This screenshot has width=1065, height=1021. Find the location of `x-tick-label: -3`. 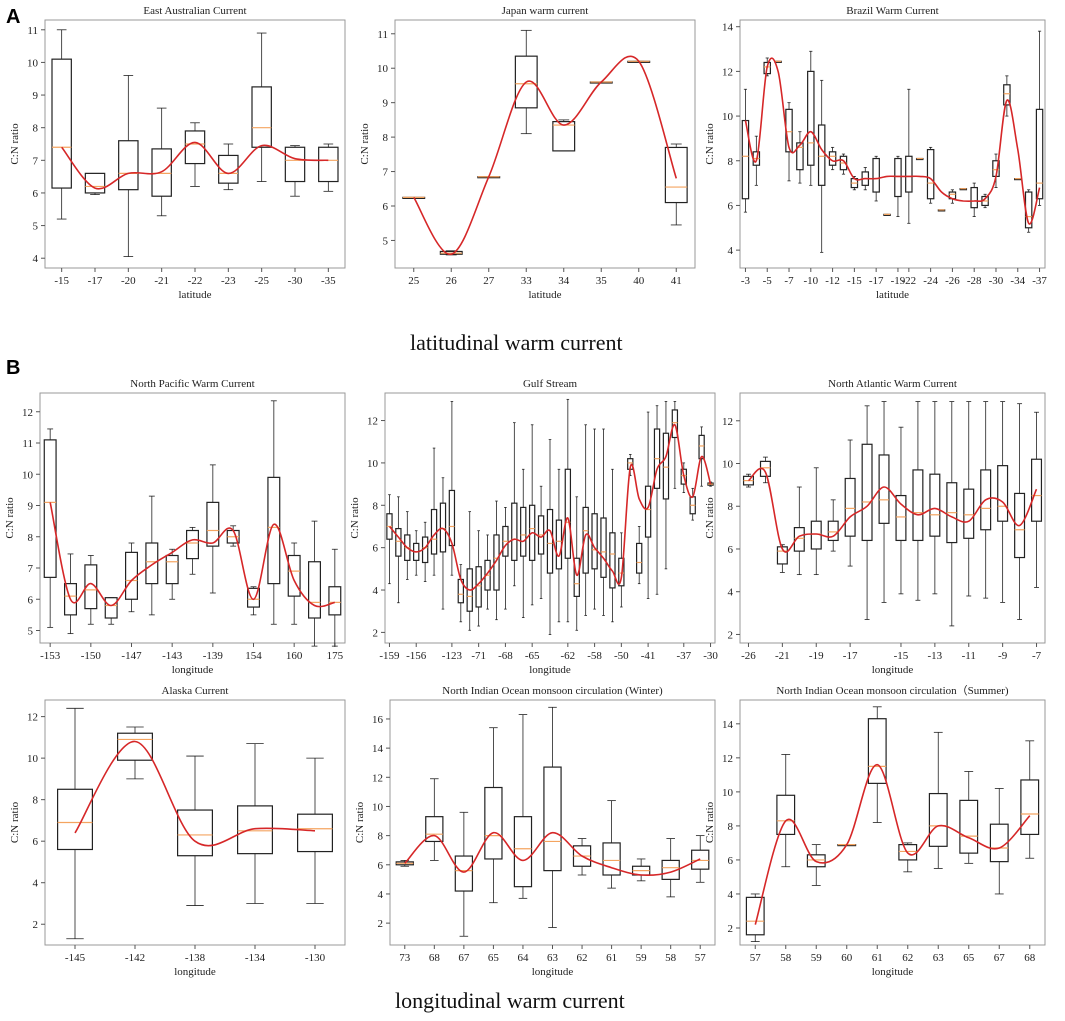

x-tick-label: -3 is located at coordinates (746, 281).